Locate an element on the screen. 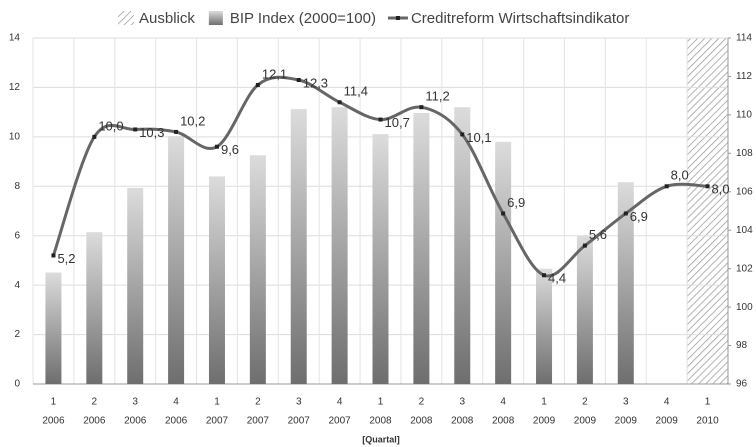 This screenshot has height=447, width=756. y-tick-label: 2 is located at coordinates (17, 334).